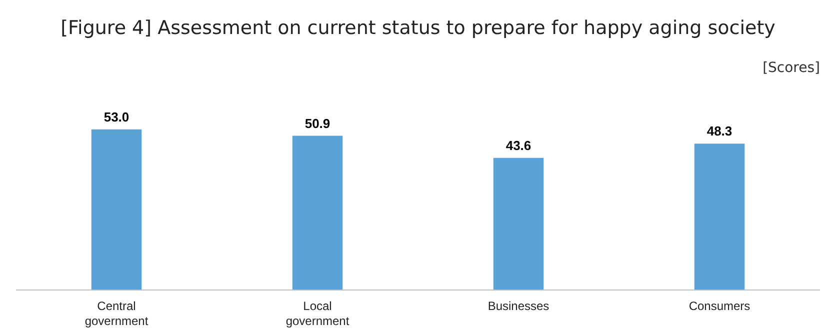 The image size is (836, 334). What do you see at coordinates (418, 28) in the screenshot?
I see `chart-title: [Figure 4] Assessment on current status to prepare for happy aging society` at bounding box center [418, 28].